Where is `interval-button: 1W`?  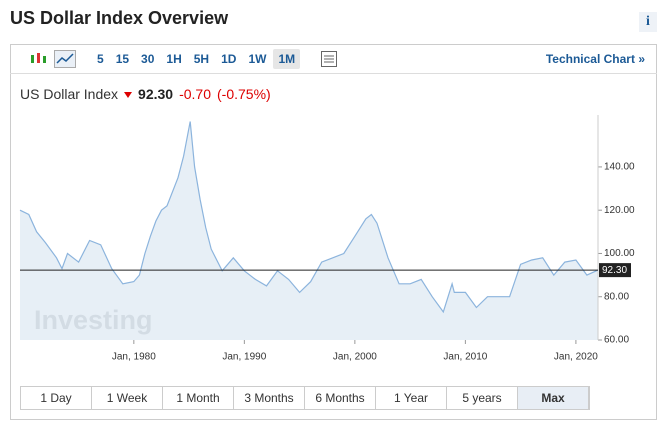
interval-button: 1W is located at coordinates (257, 58).